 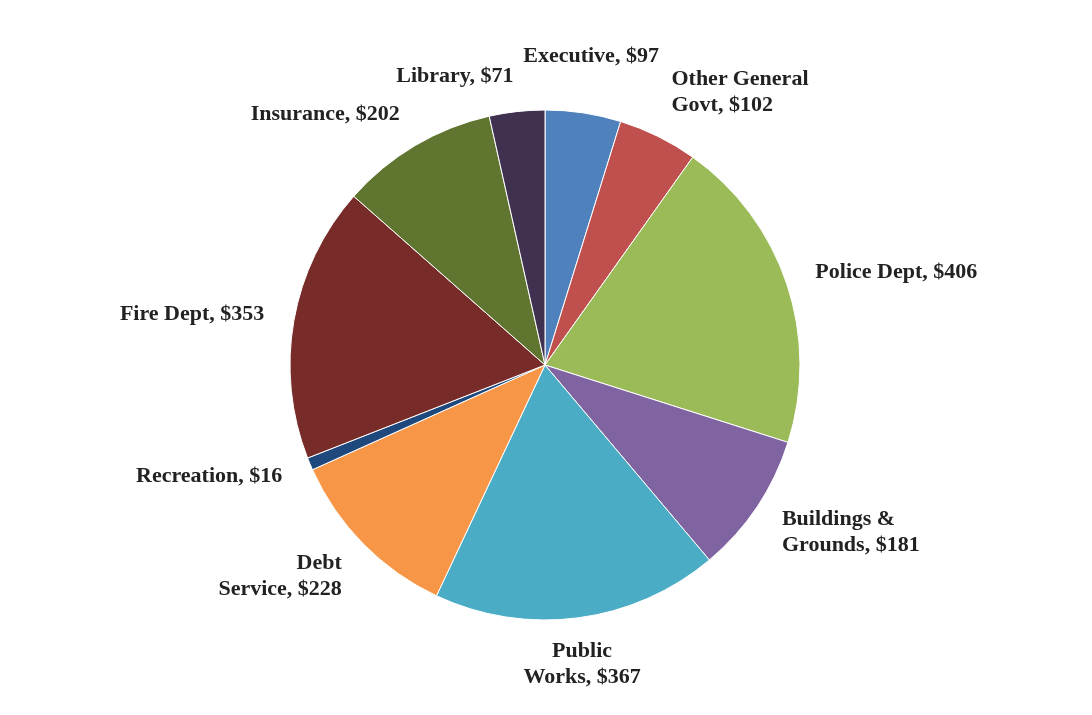 I want to click on slice-label: Buildings & Grounds, $181, so click(x=850, y=531).